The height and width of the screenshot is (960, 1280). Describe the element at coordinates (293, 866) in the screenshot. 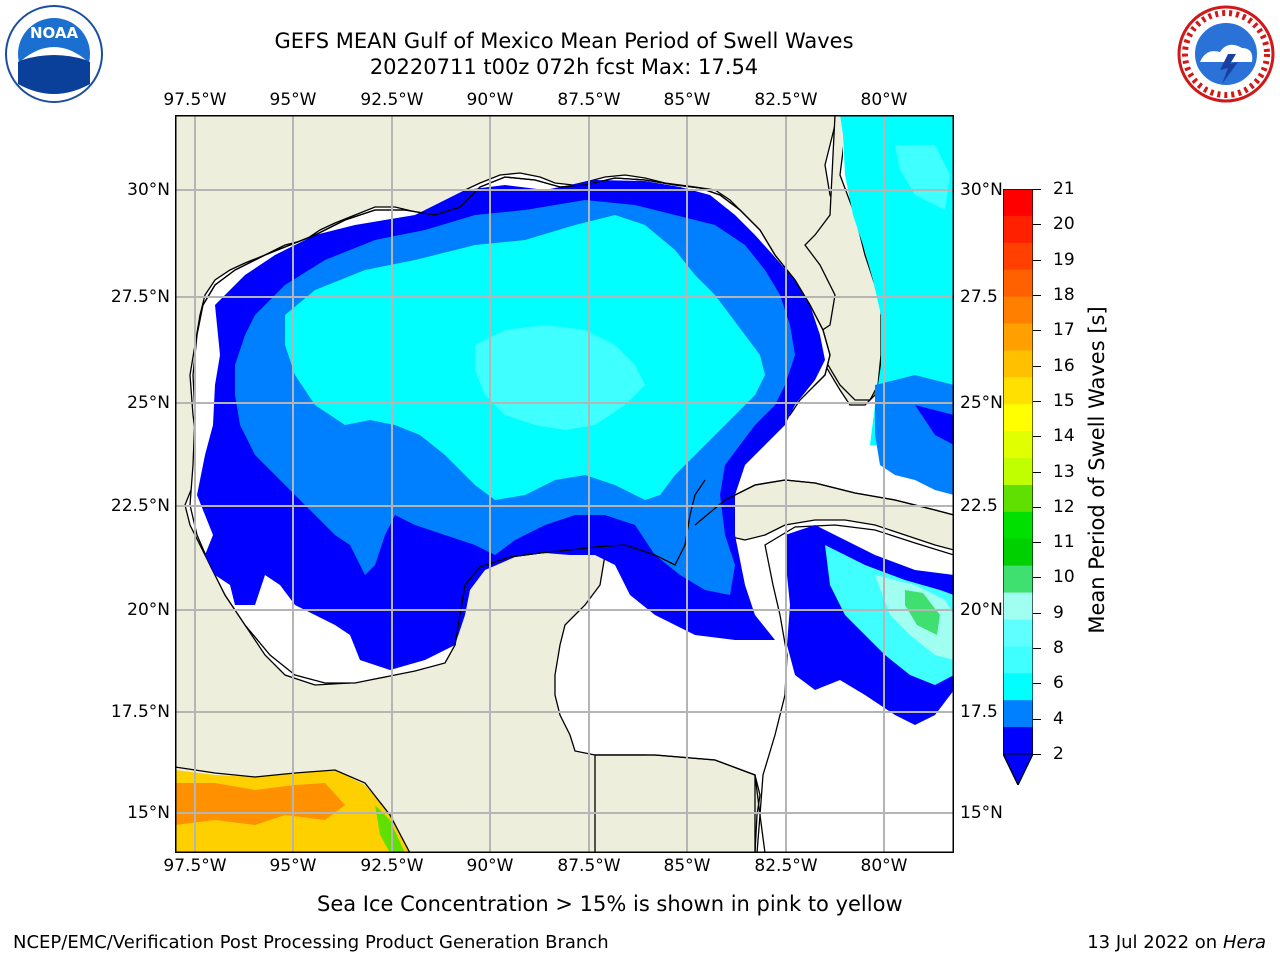

I see `lon-label-bottom: 95°W` at that location.